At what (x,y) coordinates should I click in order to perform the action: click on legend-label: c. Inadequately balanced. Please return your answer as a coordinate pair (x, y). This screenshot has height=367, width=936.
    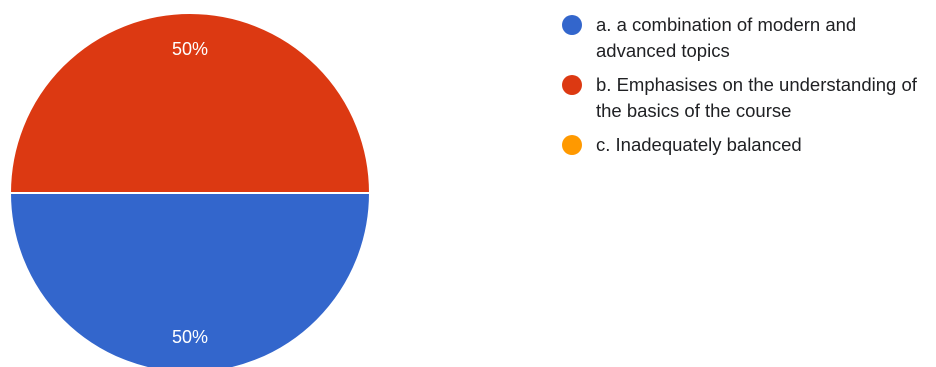
    Looking at the image, I should click on (699, 144).